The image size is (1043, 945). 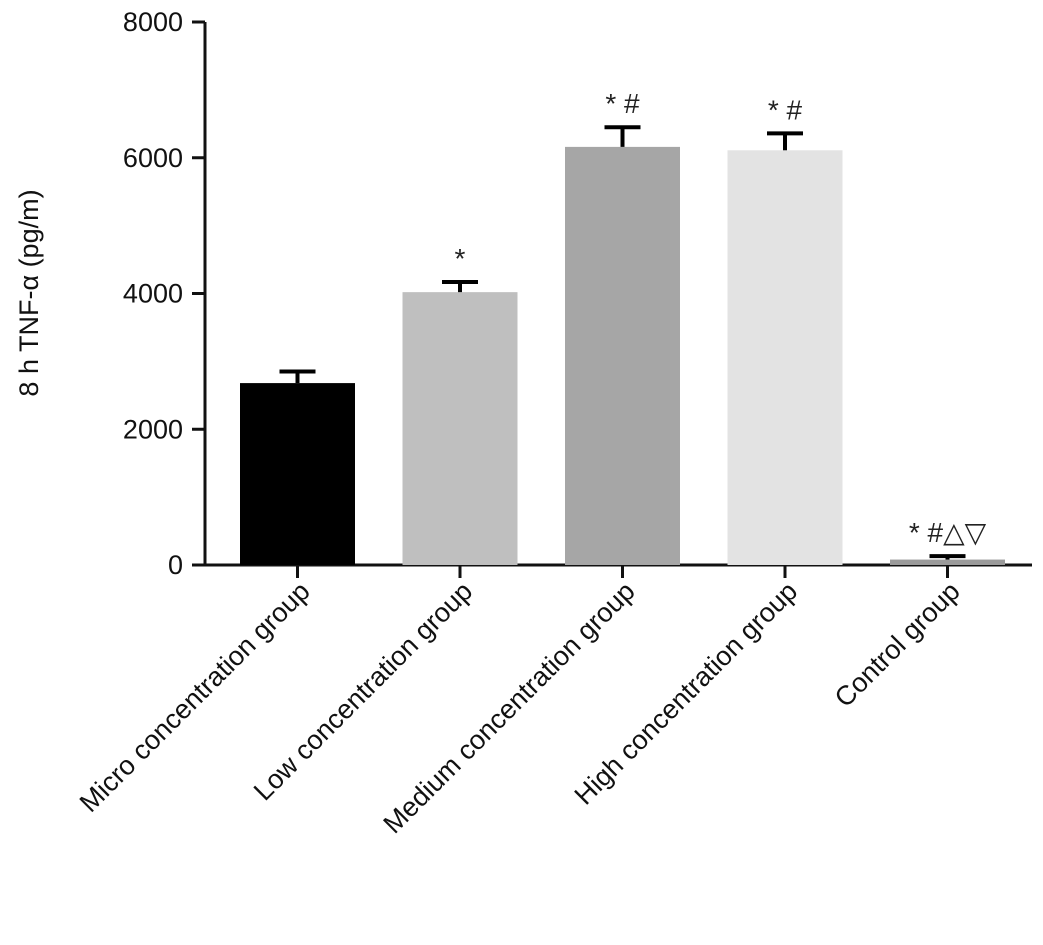 I want to click on y-axis: 0 2000 4000 6000 8000, so click(x=165, y=293).